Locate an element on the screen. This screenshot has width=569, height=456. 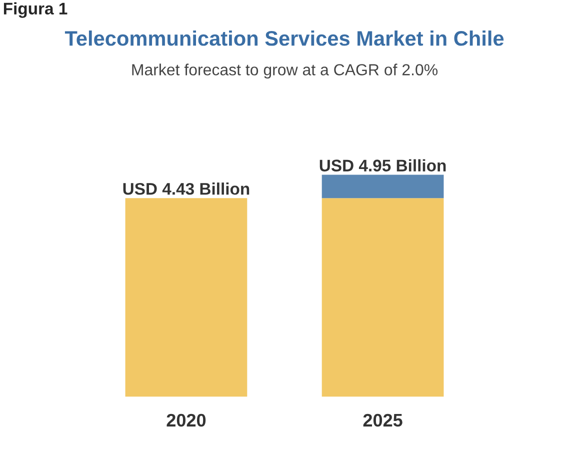
total-label: USD 4.43 Billion is located at coordinates (186, 188).